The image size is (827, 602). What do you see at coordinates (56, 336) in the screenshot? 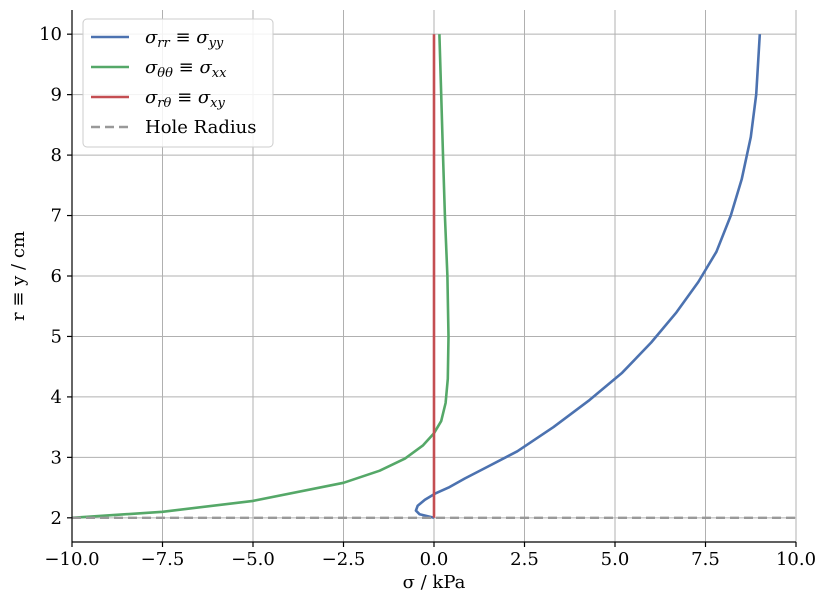
I see `y-tick-label: 5` at bounding box center [56, 336].